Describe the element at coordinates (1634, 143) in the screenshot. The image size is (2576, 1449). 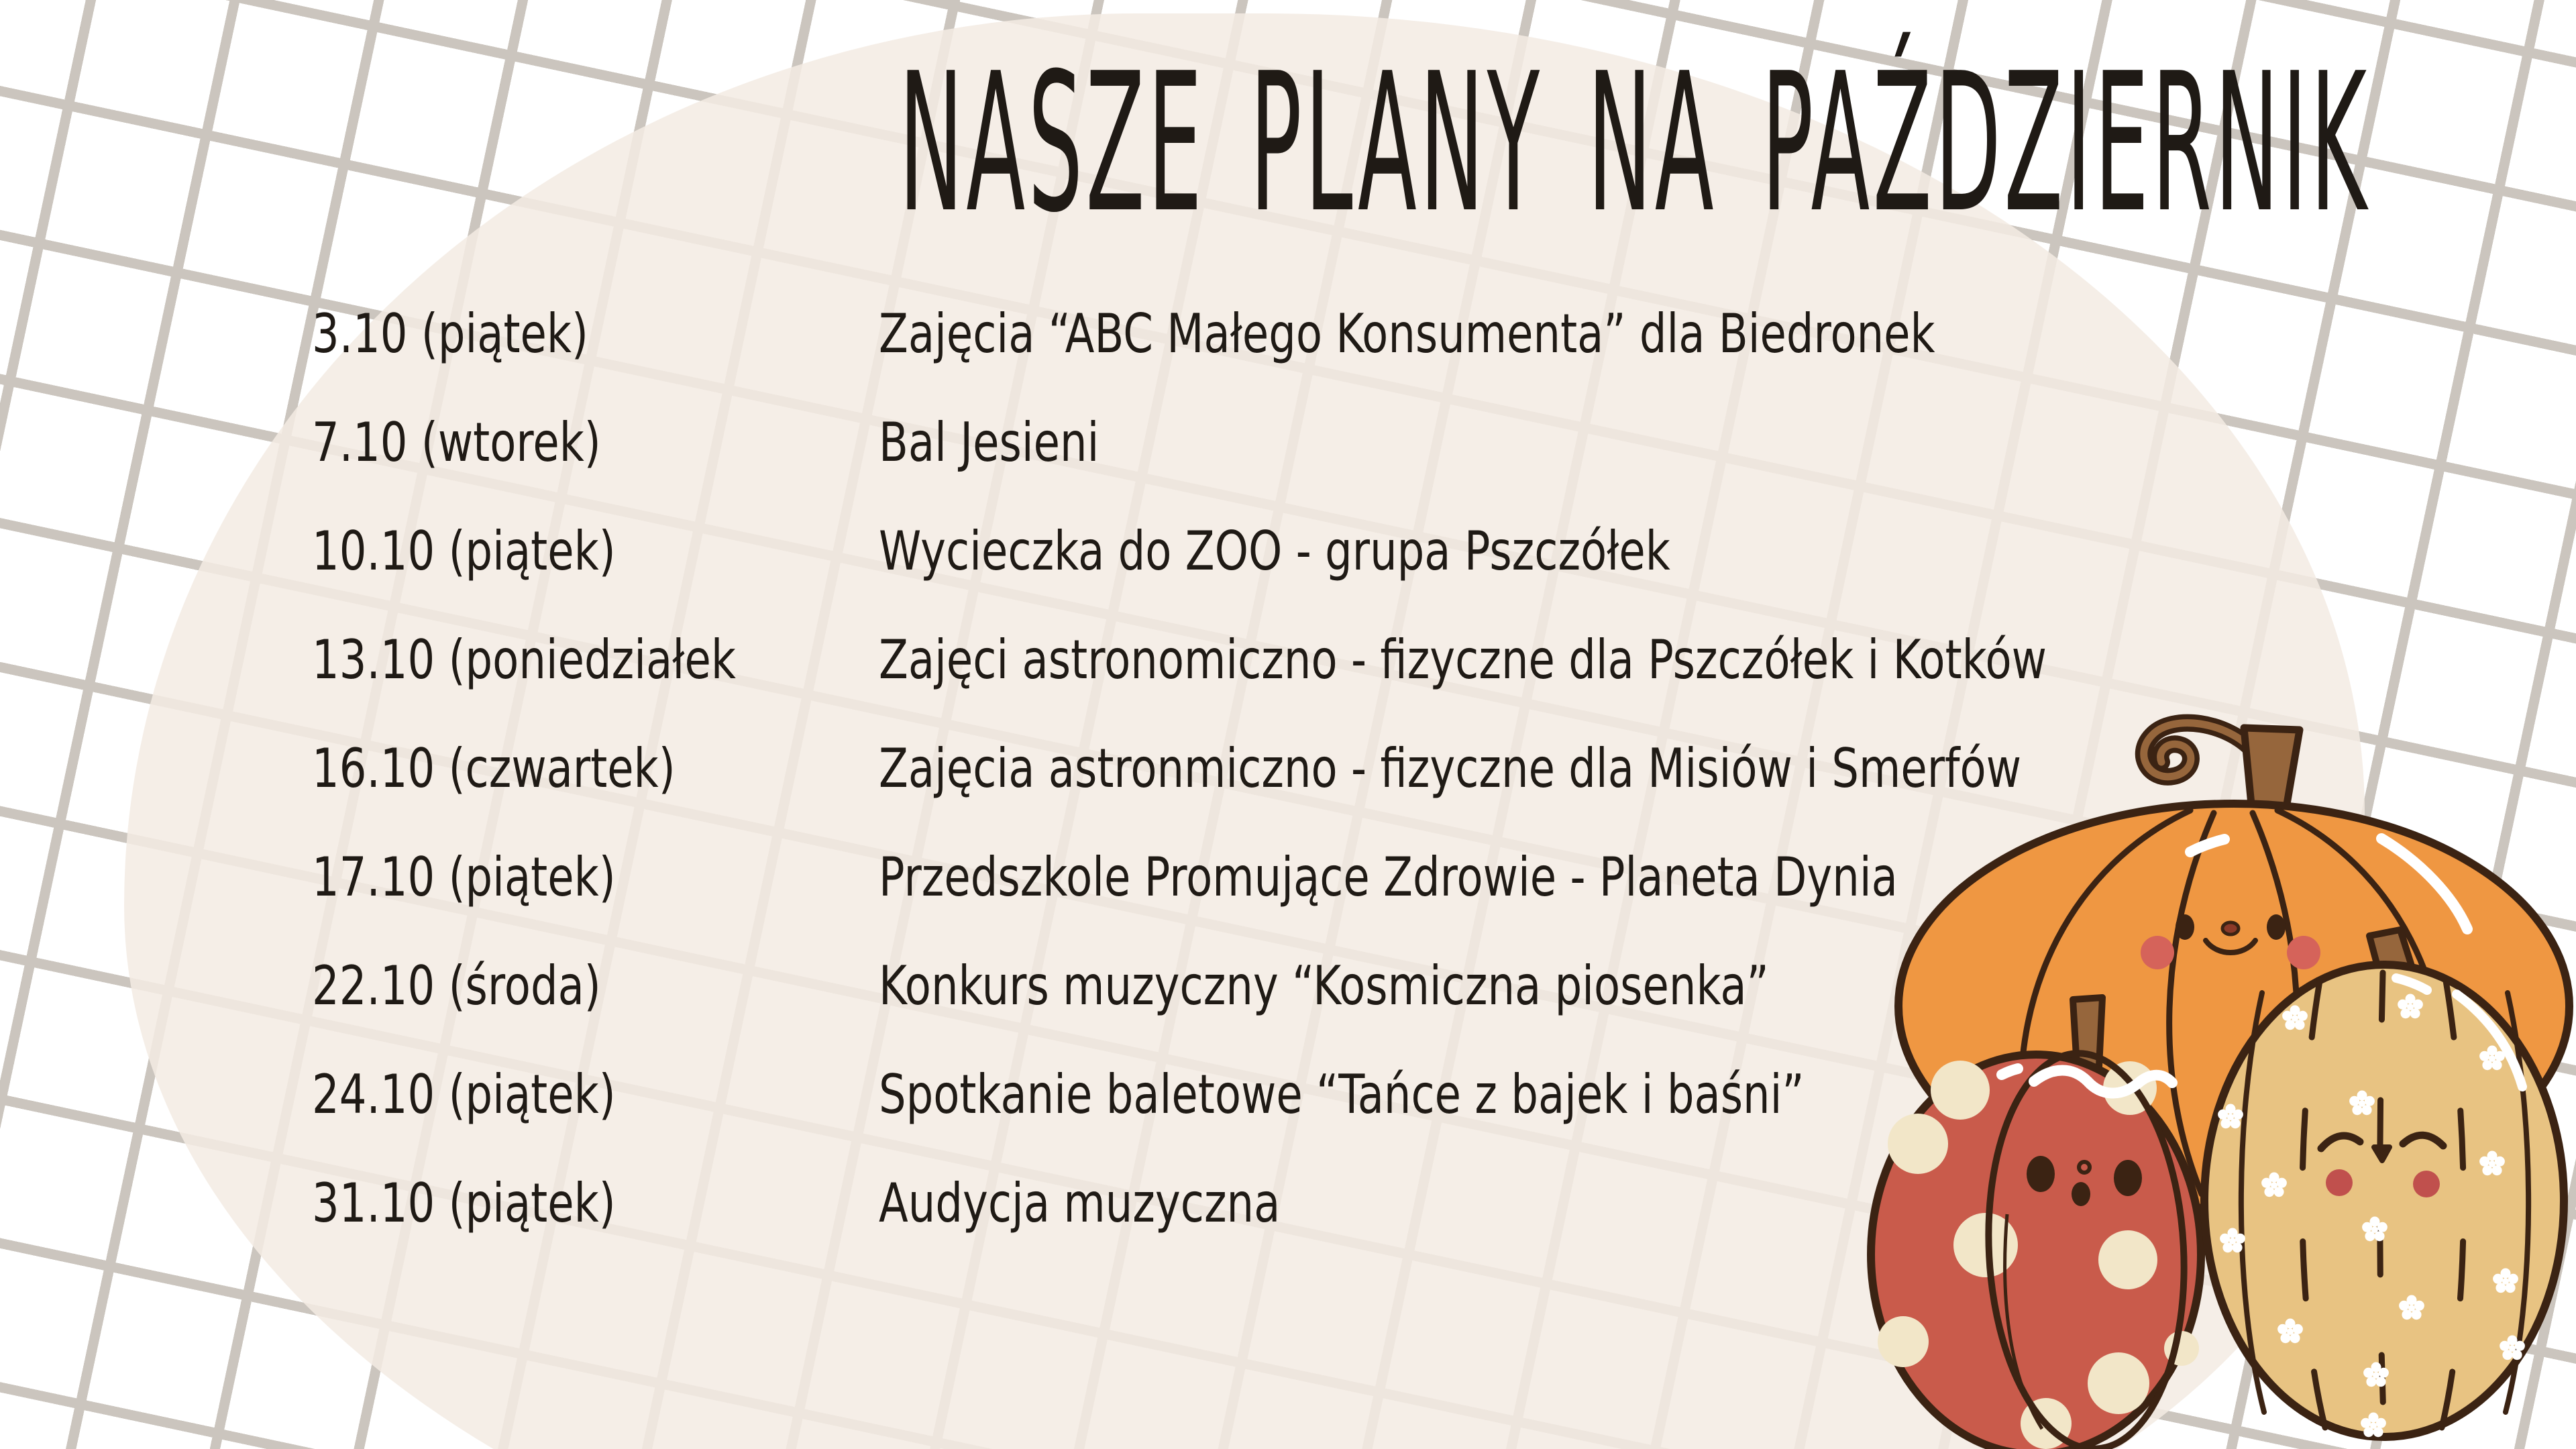
I see `page-title: NASZE PLANY NA PAŹDZIERNIK` at that location.